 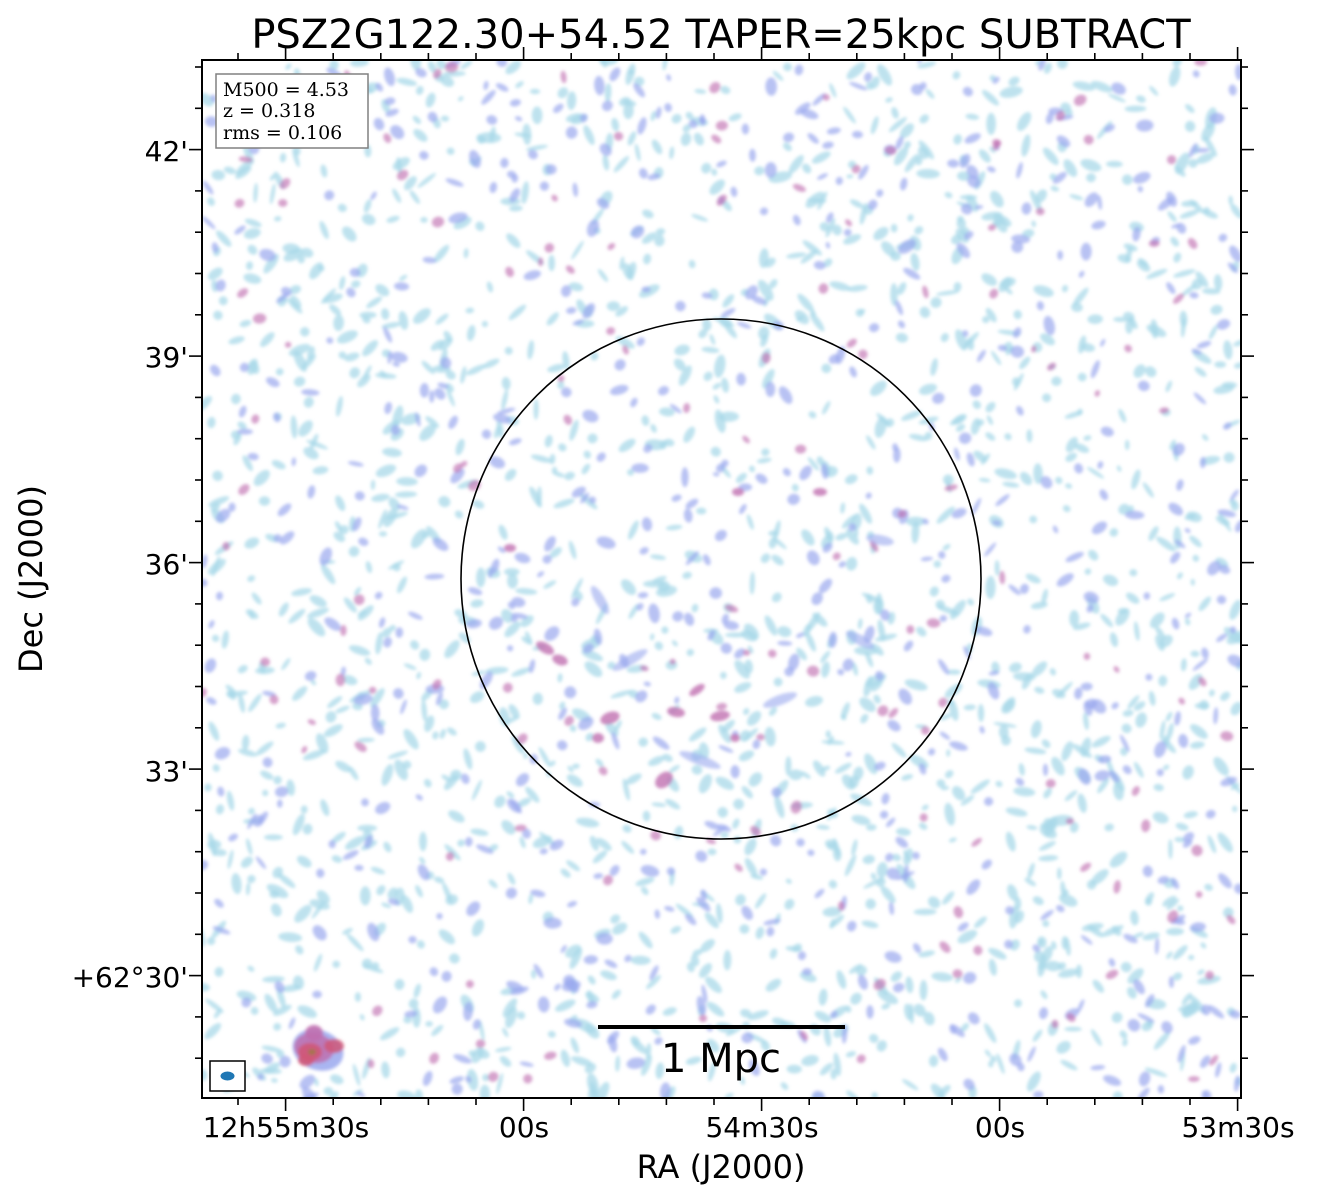 What do you see at coordinates (721, 35) in the screenshot?
I see `figure-title: PSZ2G122.30+54.52 TAPER=25kpc SUBTRACT` at bounding box center [721, 35].